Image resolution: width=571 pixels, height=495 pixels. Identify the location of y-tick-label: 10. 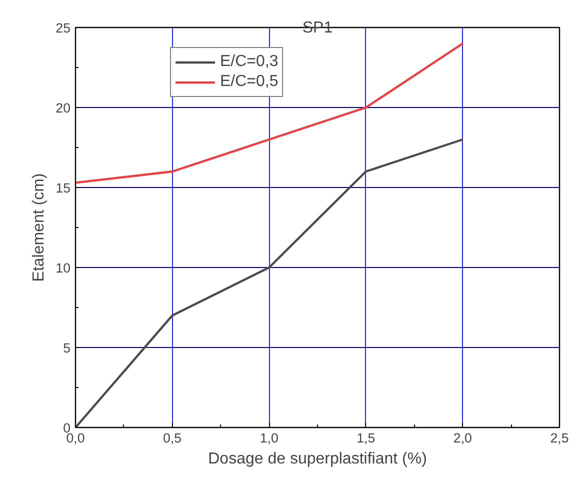
(63, 268).